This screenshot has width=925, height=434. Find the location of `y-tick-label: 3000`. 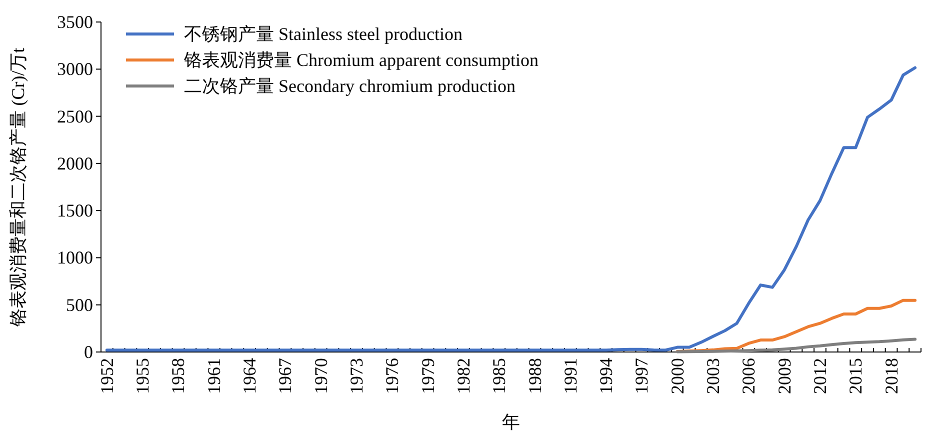

y-tick-label: 3000 is located at coordinates (75, 69).